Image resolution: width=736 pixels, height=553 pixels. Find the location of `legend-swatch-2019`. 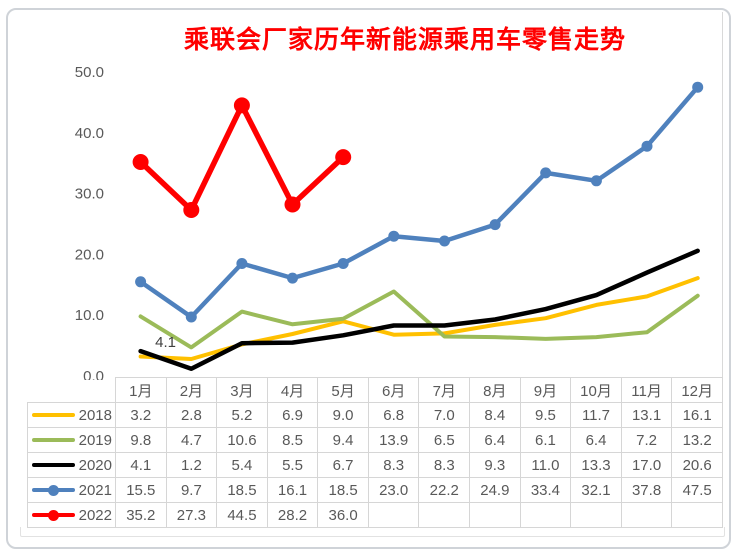

legend-swatch-2019 is located at coordinates (53, 440).